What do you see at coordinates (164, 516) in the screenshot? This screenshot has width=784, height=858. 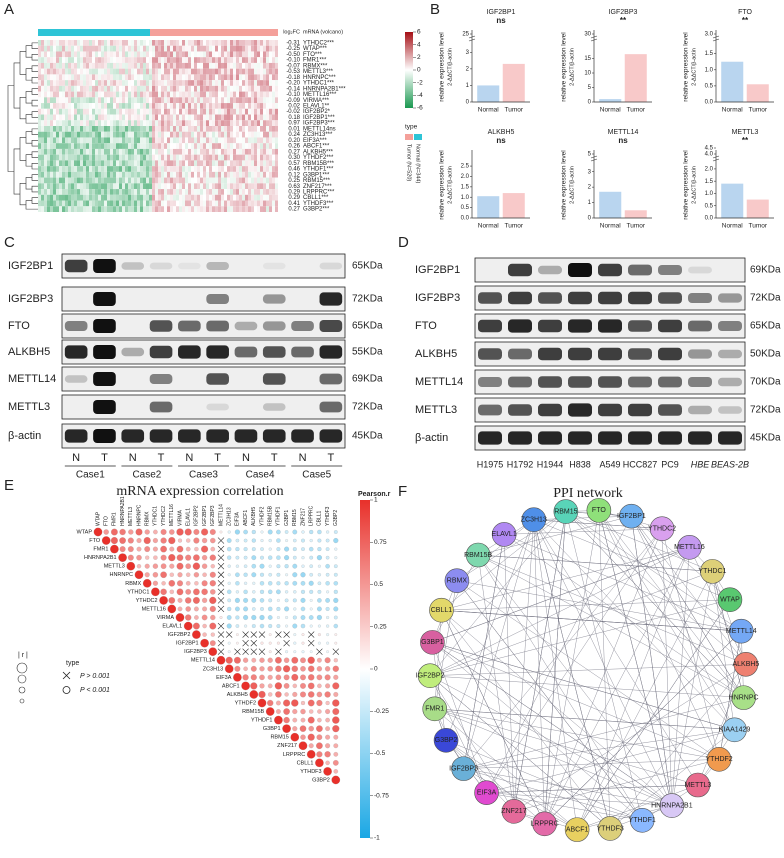 I see `column-label: YTHDC2` at bounding box center [164, 516].